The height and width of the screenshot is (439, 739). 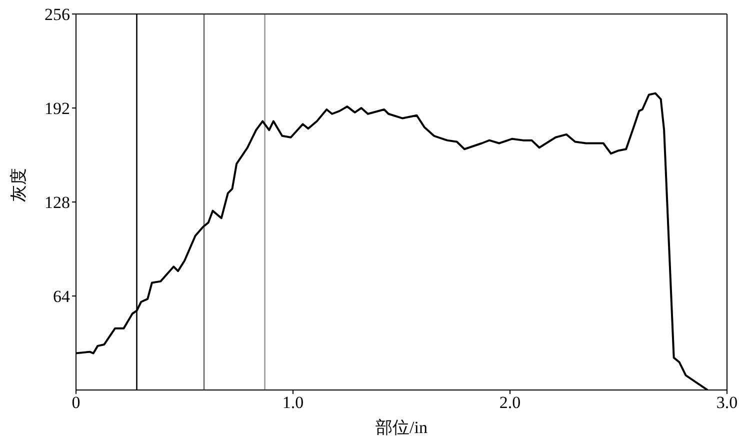 What do you see at coordinates (57, 108) in the screenshot?
I see `y-tick-label: 192` at bounding box center [57, 108].